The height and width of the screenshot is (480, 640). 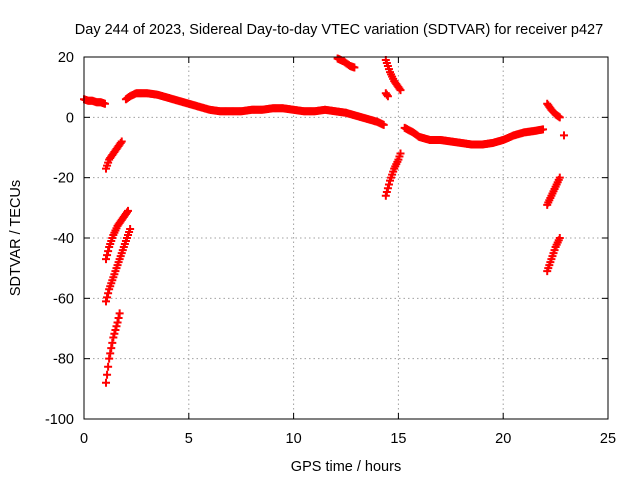 I want to click on x-tick-label: 0, so click(x=84, y=439).